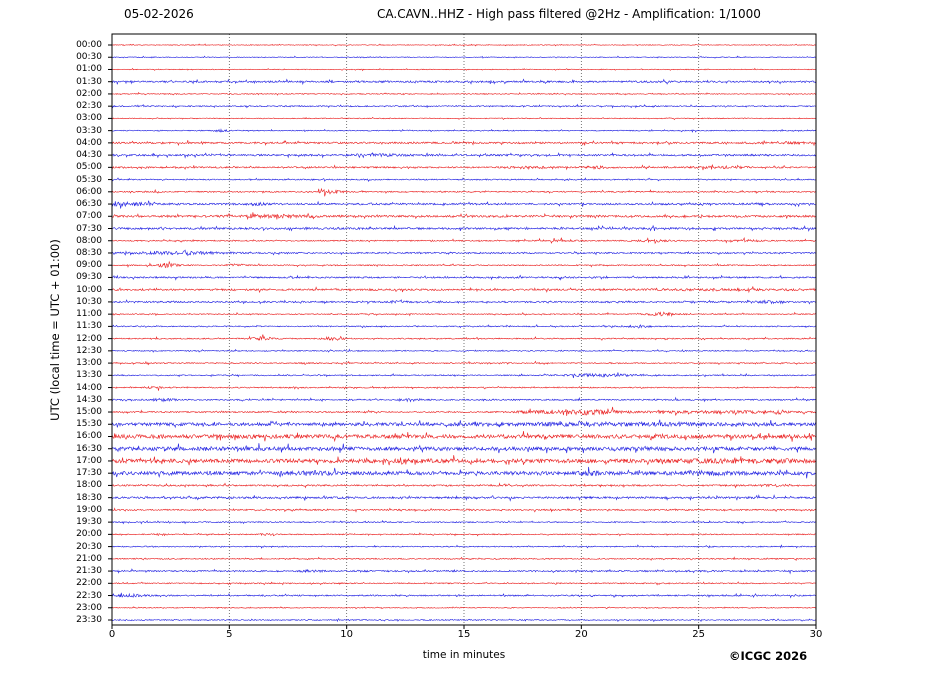  I want to click on seismogram-trace-23:00, so click(464, 608).